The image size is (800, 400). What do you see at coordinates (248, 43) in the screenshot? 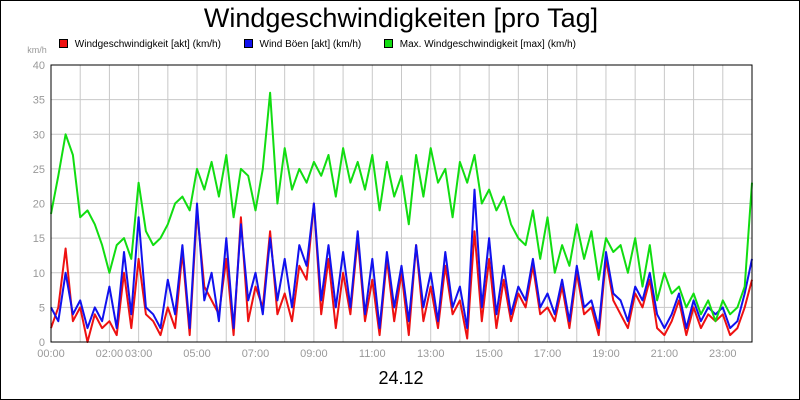
I see `legend-swatch-wind-boeen` at bounding box center [248, 43].